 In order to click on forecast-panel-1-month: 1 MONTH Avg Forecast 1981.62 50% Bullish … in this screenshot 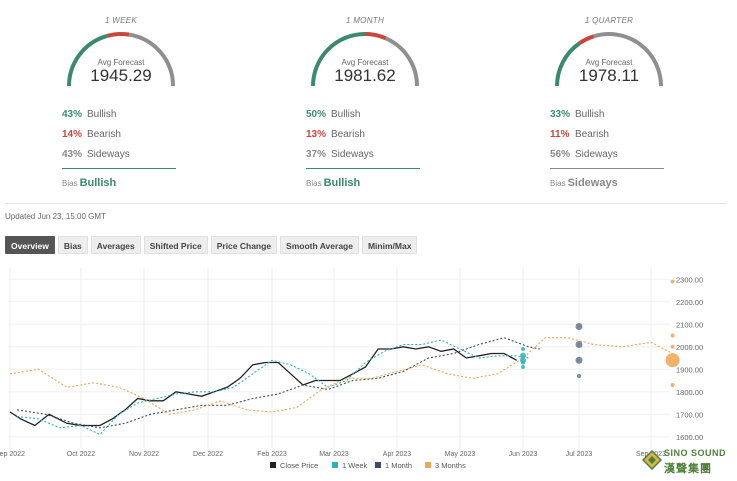, I will do `click(363, 100)`.